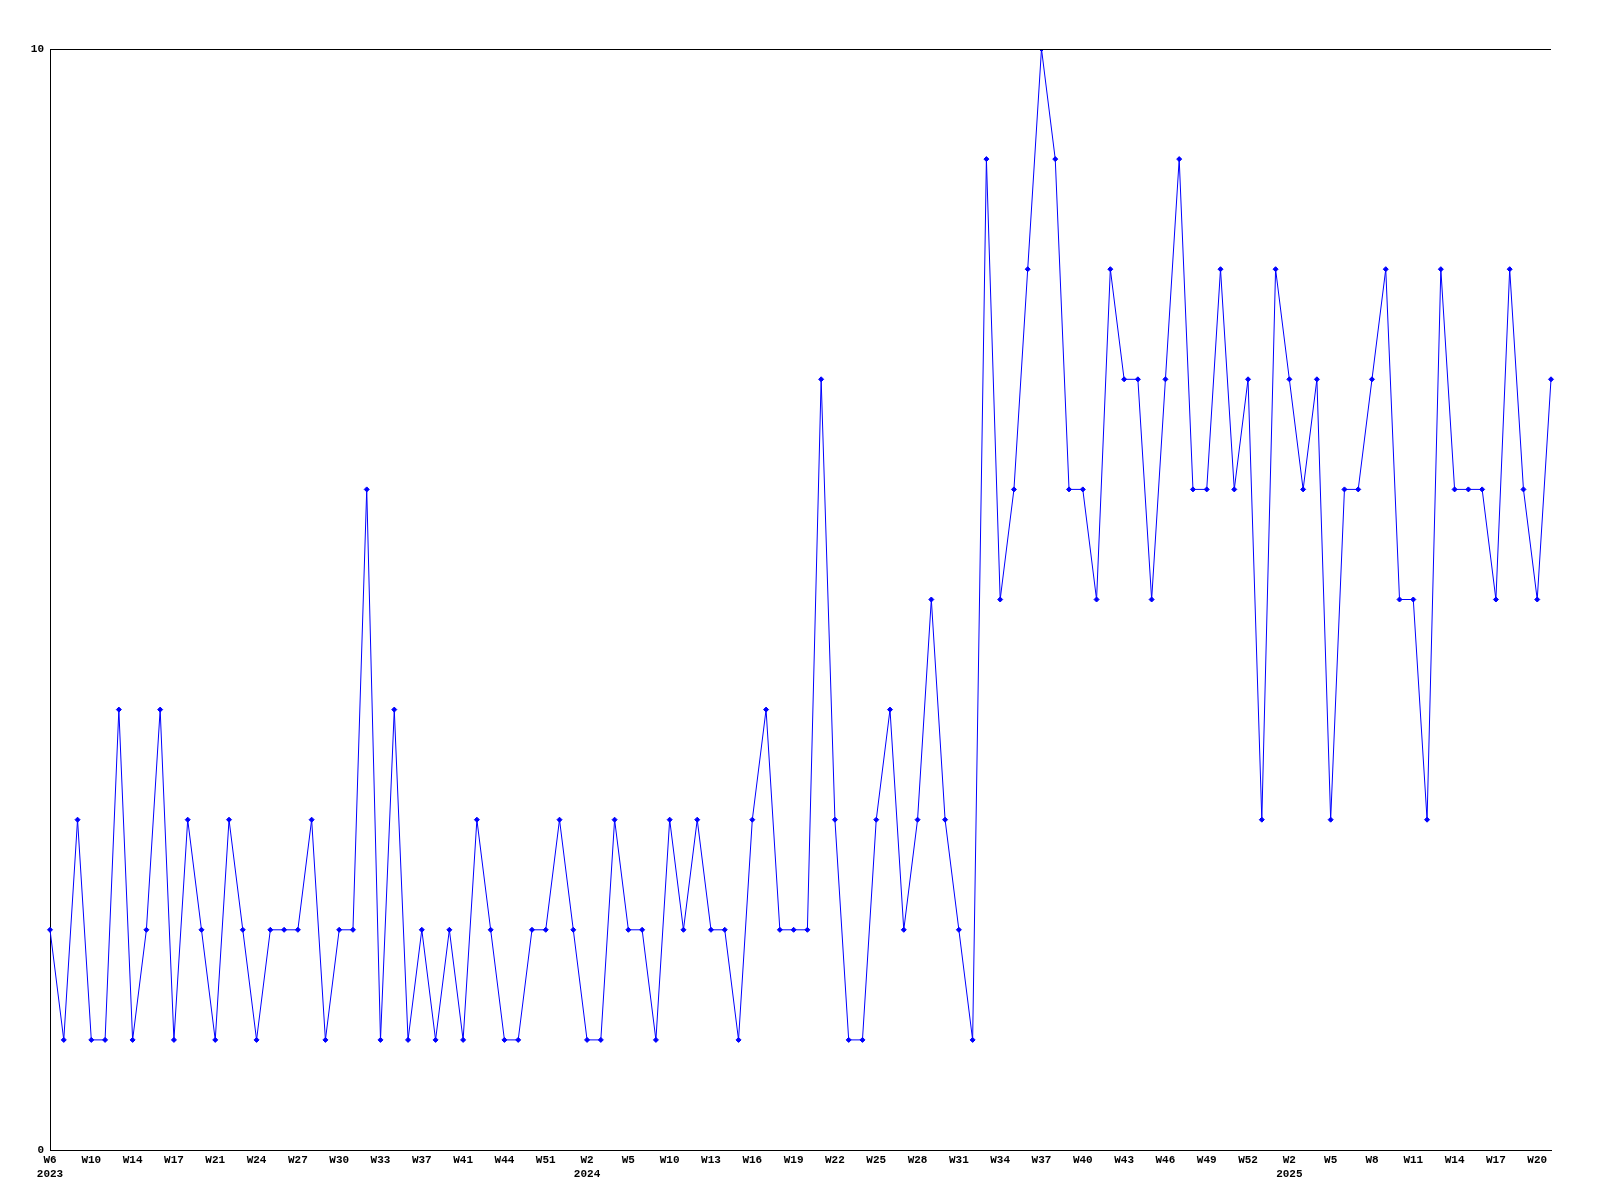 This screenshot has height=1200, width=1600. What do you see at coordinates (463, 1160) in the screenshot?
I see `x-tick-label: W41` at bounding box center [463, 1160].